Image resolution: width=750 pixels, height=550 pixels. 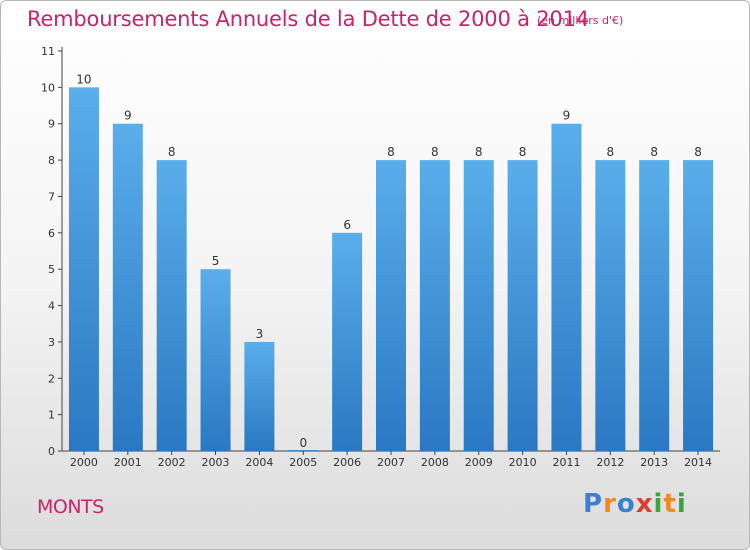 I want to click on x-tick-label: 2014, so click(x=698, y=462).